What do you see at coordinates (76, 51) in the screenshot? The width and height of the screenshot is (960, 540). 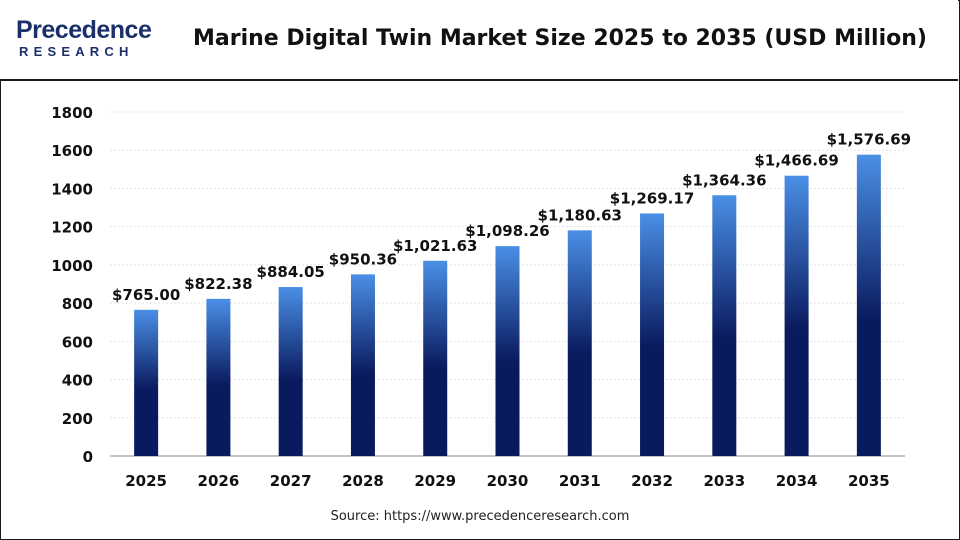 I see `logo-subtitle: RESEARCH` at bounding box center [76, 51].